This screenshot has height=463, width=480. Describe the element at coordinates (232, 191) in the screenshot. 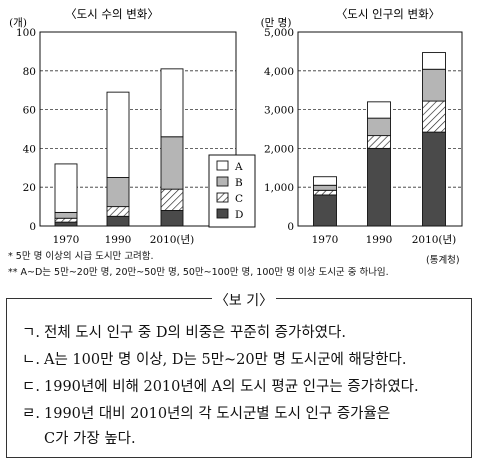

I see `legend-box` at that location.